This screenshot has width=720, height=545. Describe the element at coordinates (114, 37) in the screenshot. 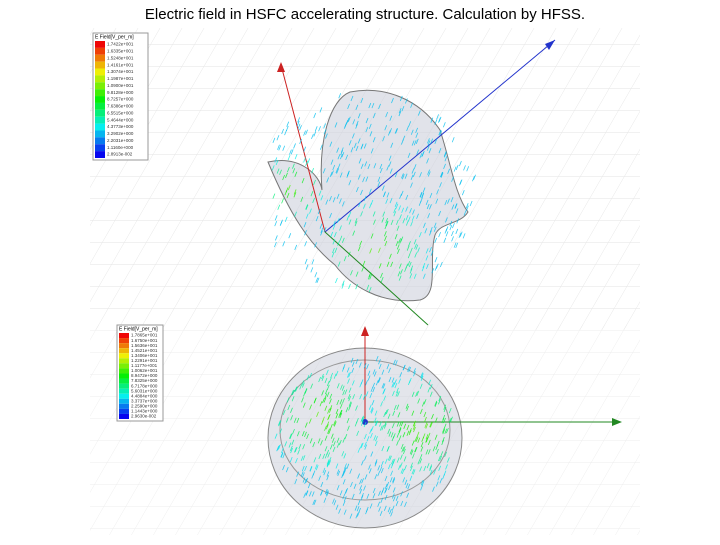

I see `legend-title: E Field[V_per_m]` at that location.